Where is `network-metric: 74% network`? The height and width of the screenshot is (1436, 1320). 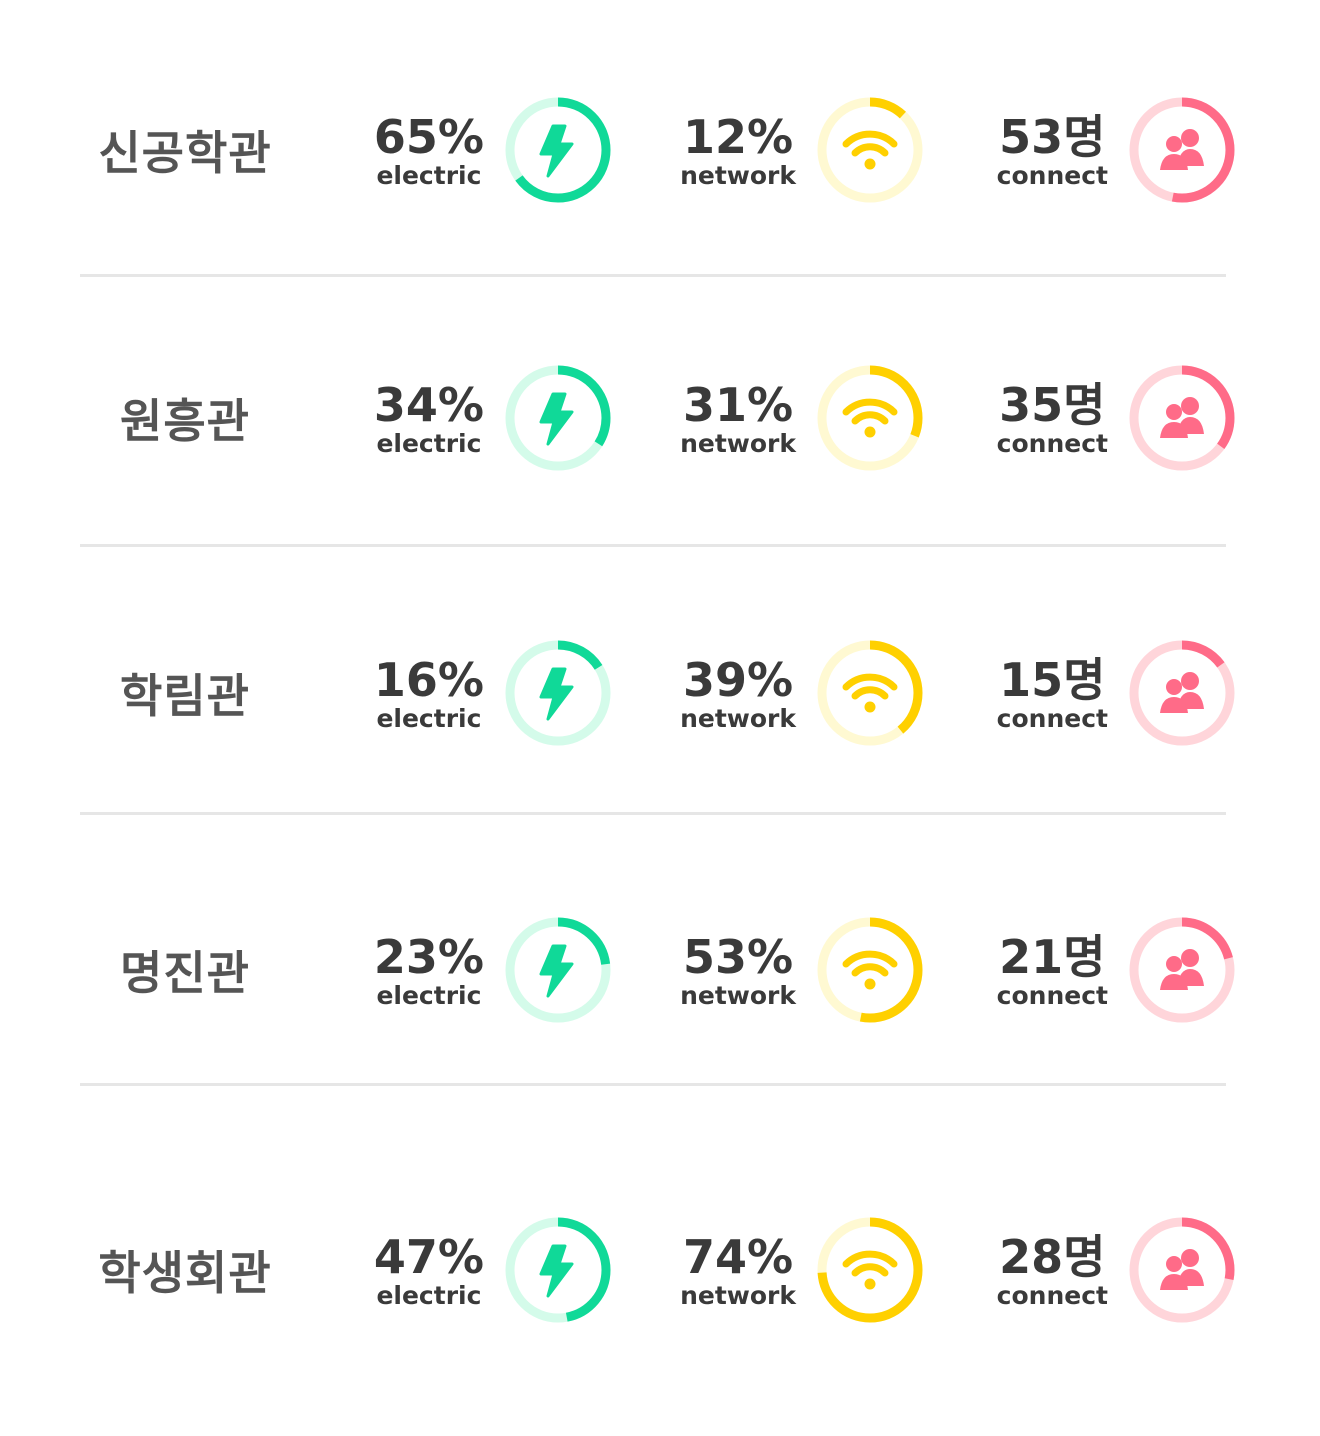
network-metric: 74% network is located at coordinates (802, 1270).